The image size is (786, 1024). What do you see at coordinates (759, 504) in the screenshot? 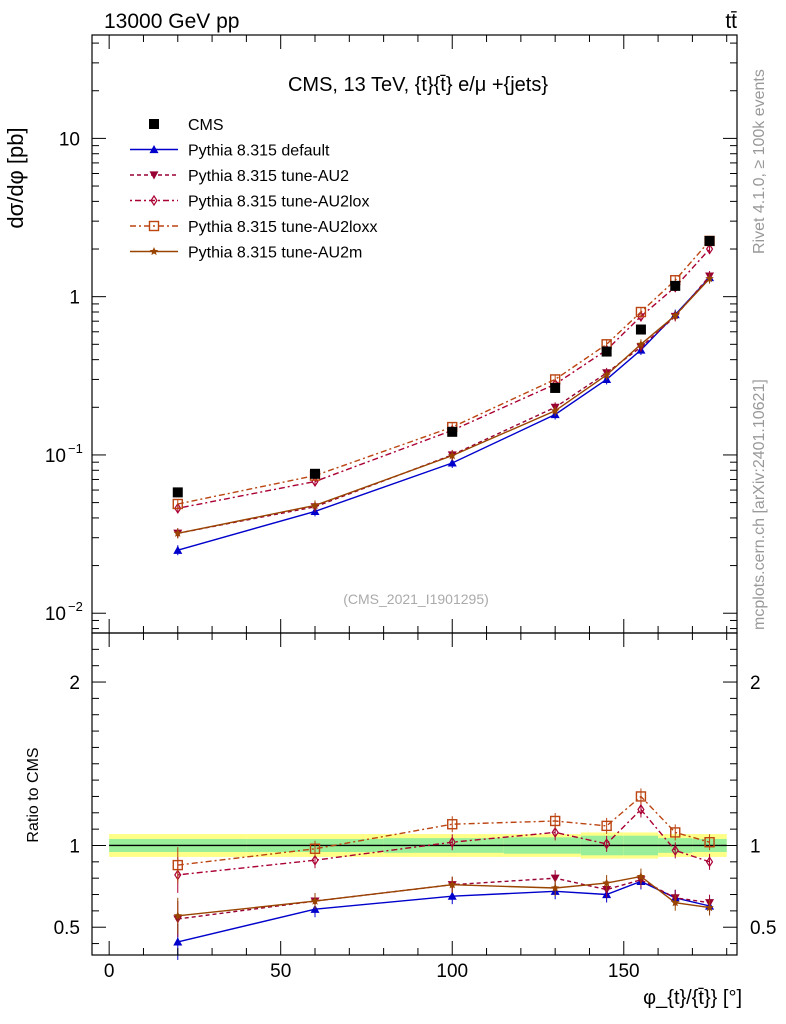
I see `side-mcplots-label: mcplots.cern.ch [arXiv:2401.10621]` at bounding box center [759, 504].